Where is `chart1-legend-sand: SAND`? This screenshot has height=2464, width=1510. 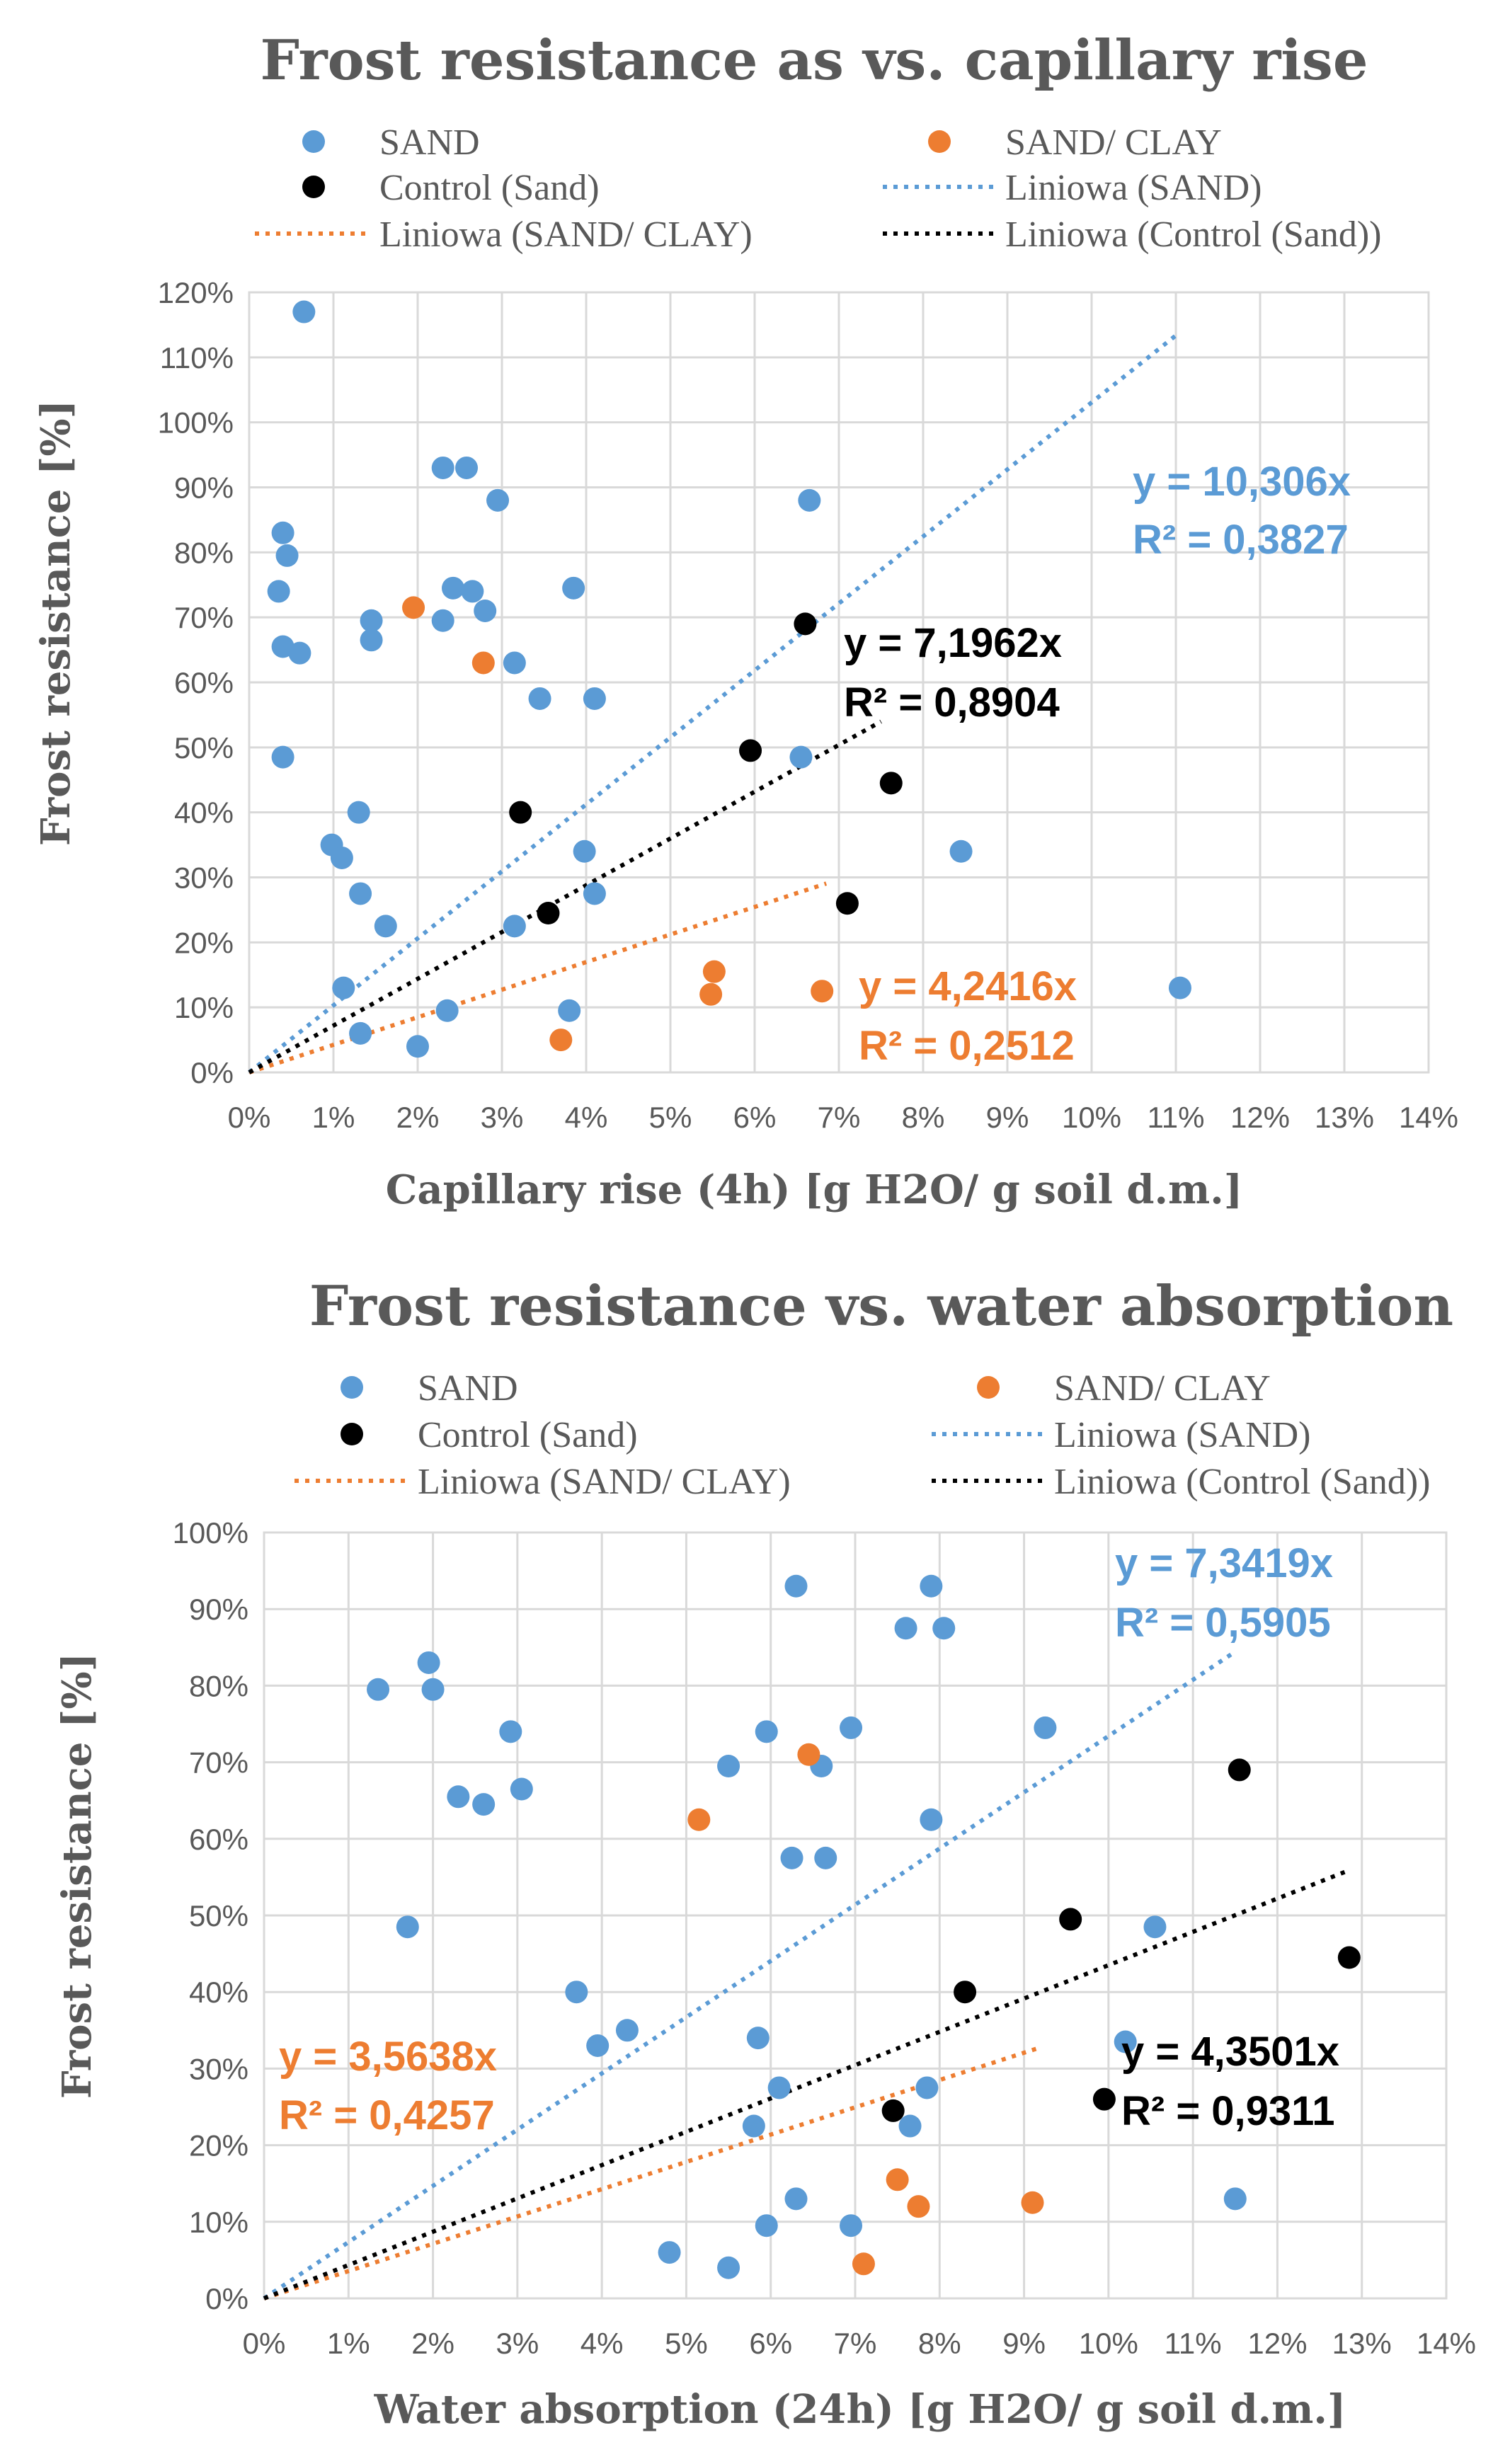 chart1-legend-sand: SAND is located at coordinates (391, 142).